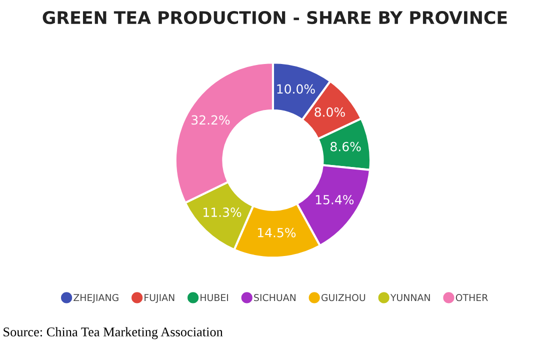 This screenshot has width=550, height=347. Describe the element at coordinates (274, 17) in the screenshot. I see `chart-title: GREEN TEA PRODUCTION - SHARE BY PROVINCE` at that location.